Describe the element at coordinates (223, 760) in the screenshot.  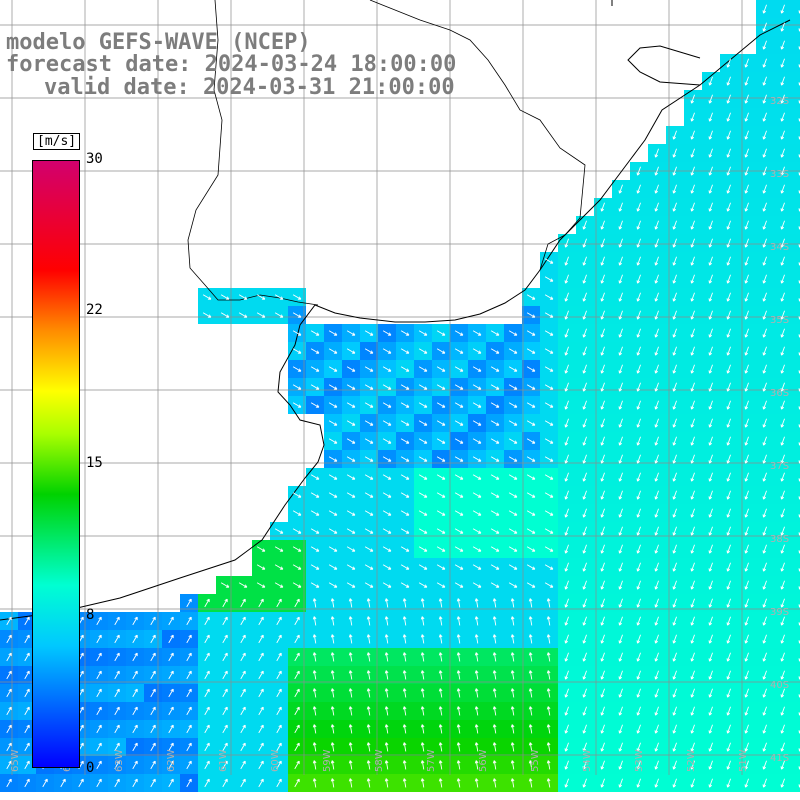
I see `lon-label: 61W` at that location.